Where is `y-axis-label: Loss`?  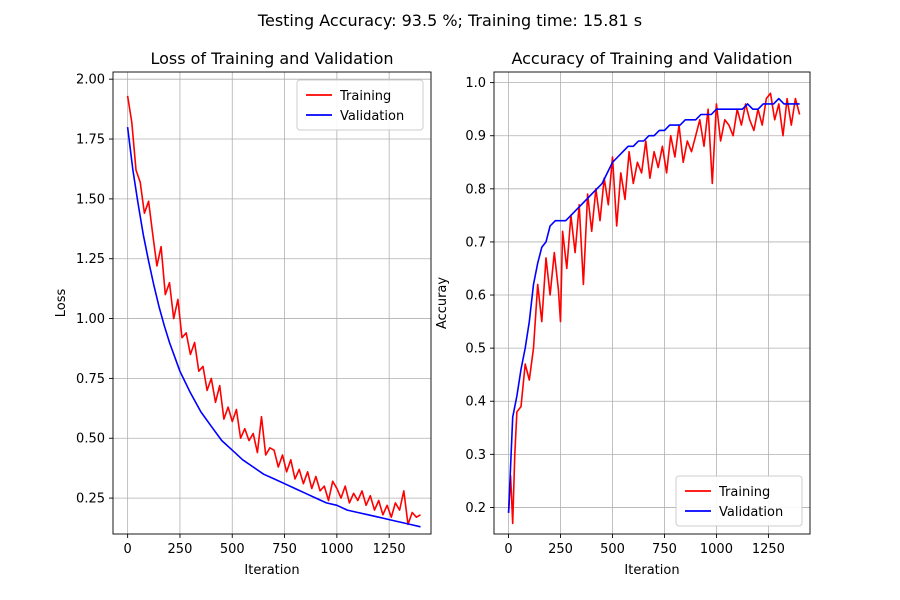
y-axis-label: Loss is located at coordinates (61, 303).